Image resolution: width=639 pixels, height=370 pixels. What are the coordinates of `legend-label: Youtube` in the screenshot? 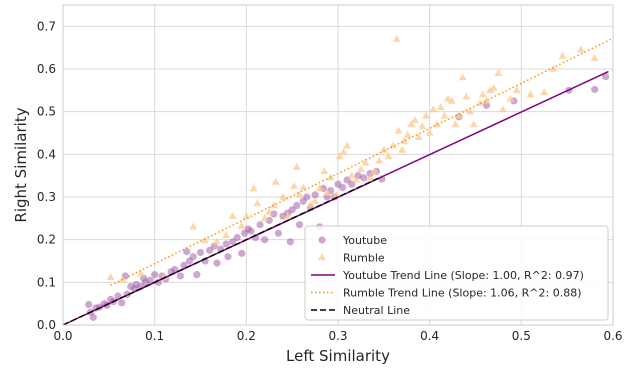 It's located at (364, 240).